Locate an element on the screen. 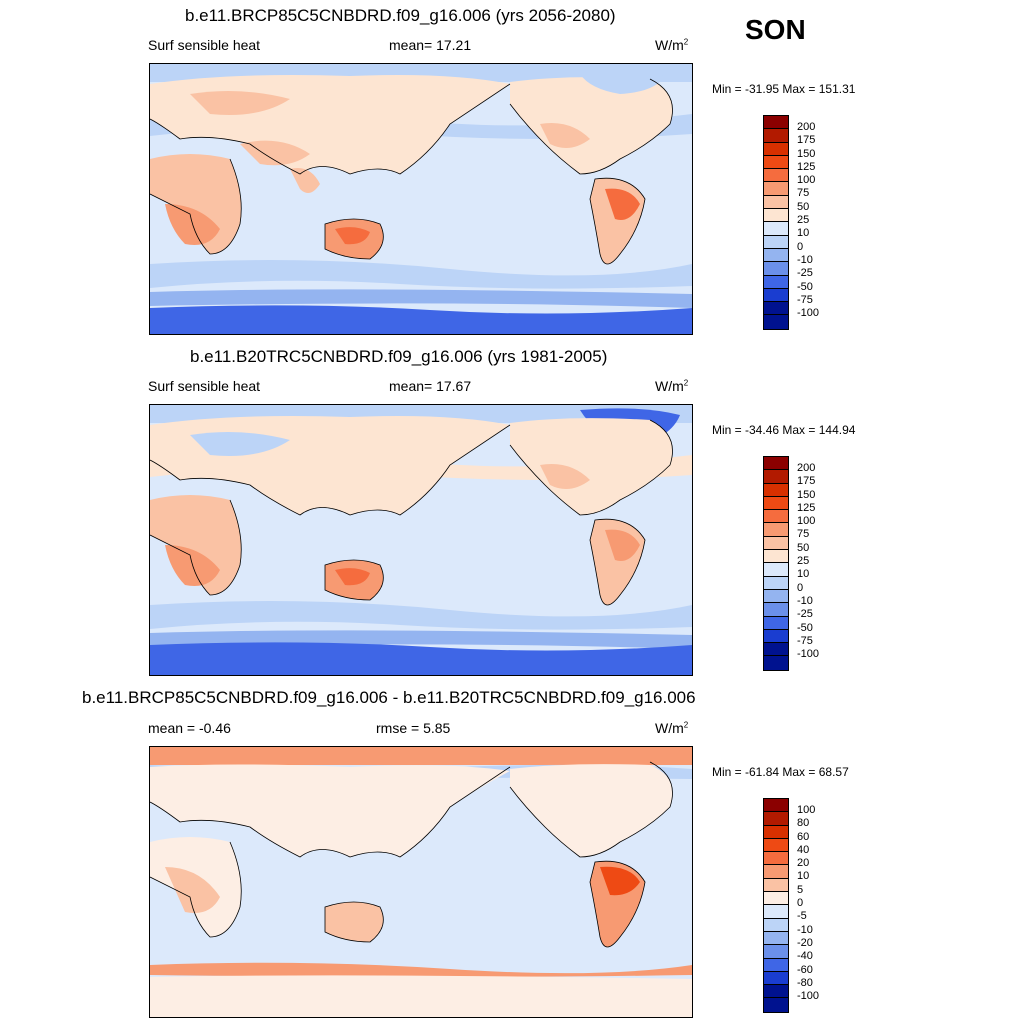  colorbar-tick-label: -5 is located at coordinates (802, 916).